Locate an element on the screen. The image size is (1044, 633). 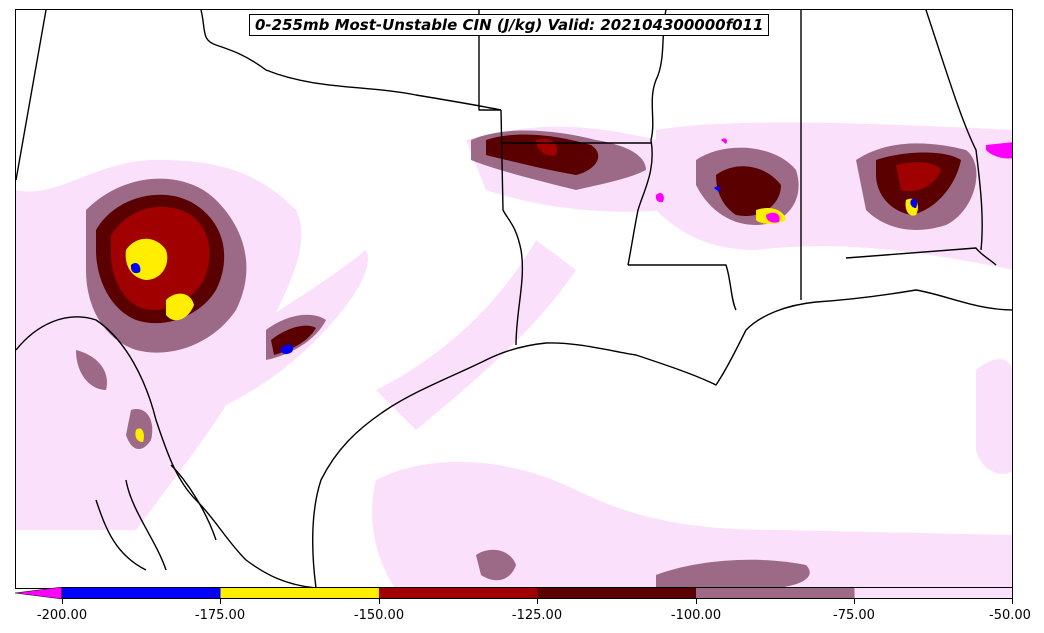
colorbar-tick-label: -50.00 is located at coordinates (1010, 615).